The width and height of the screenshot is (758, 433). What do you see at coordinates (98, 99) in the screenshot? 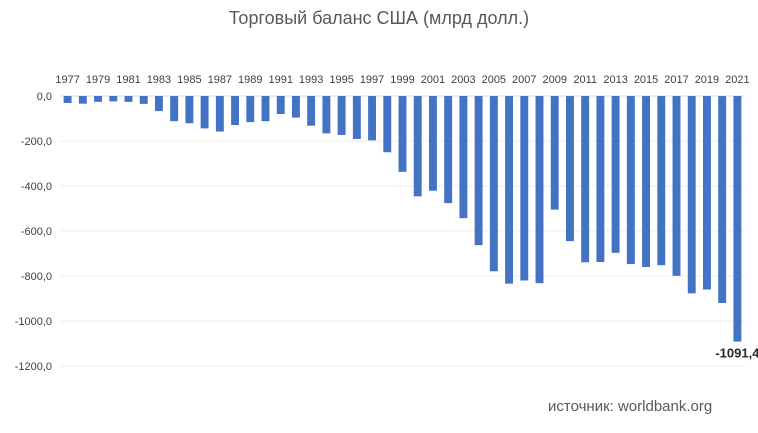
I see `bar-1979` at bounding box center [98, 99].